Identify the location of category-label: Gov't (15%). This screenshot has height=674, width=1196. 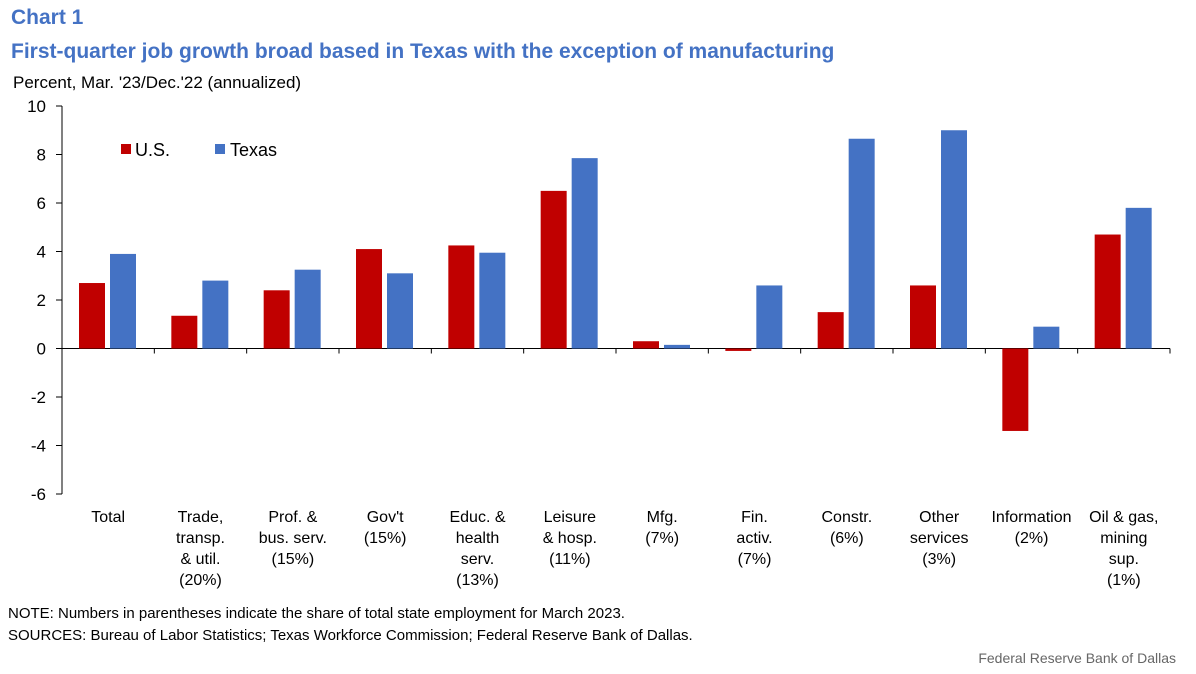
(385, 528).